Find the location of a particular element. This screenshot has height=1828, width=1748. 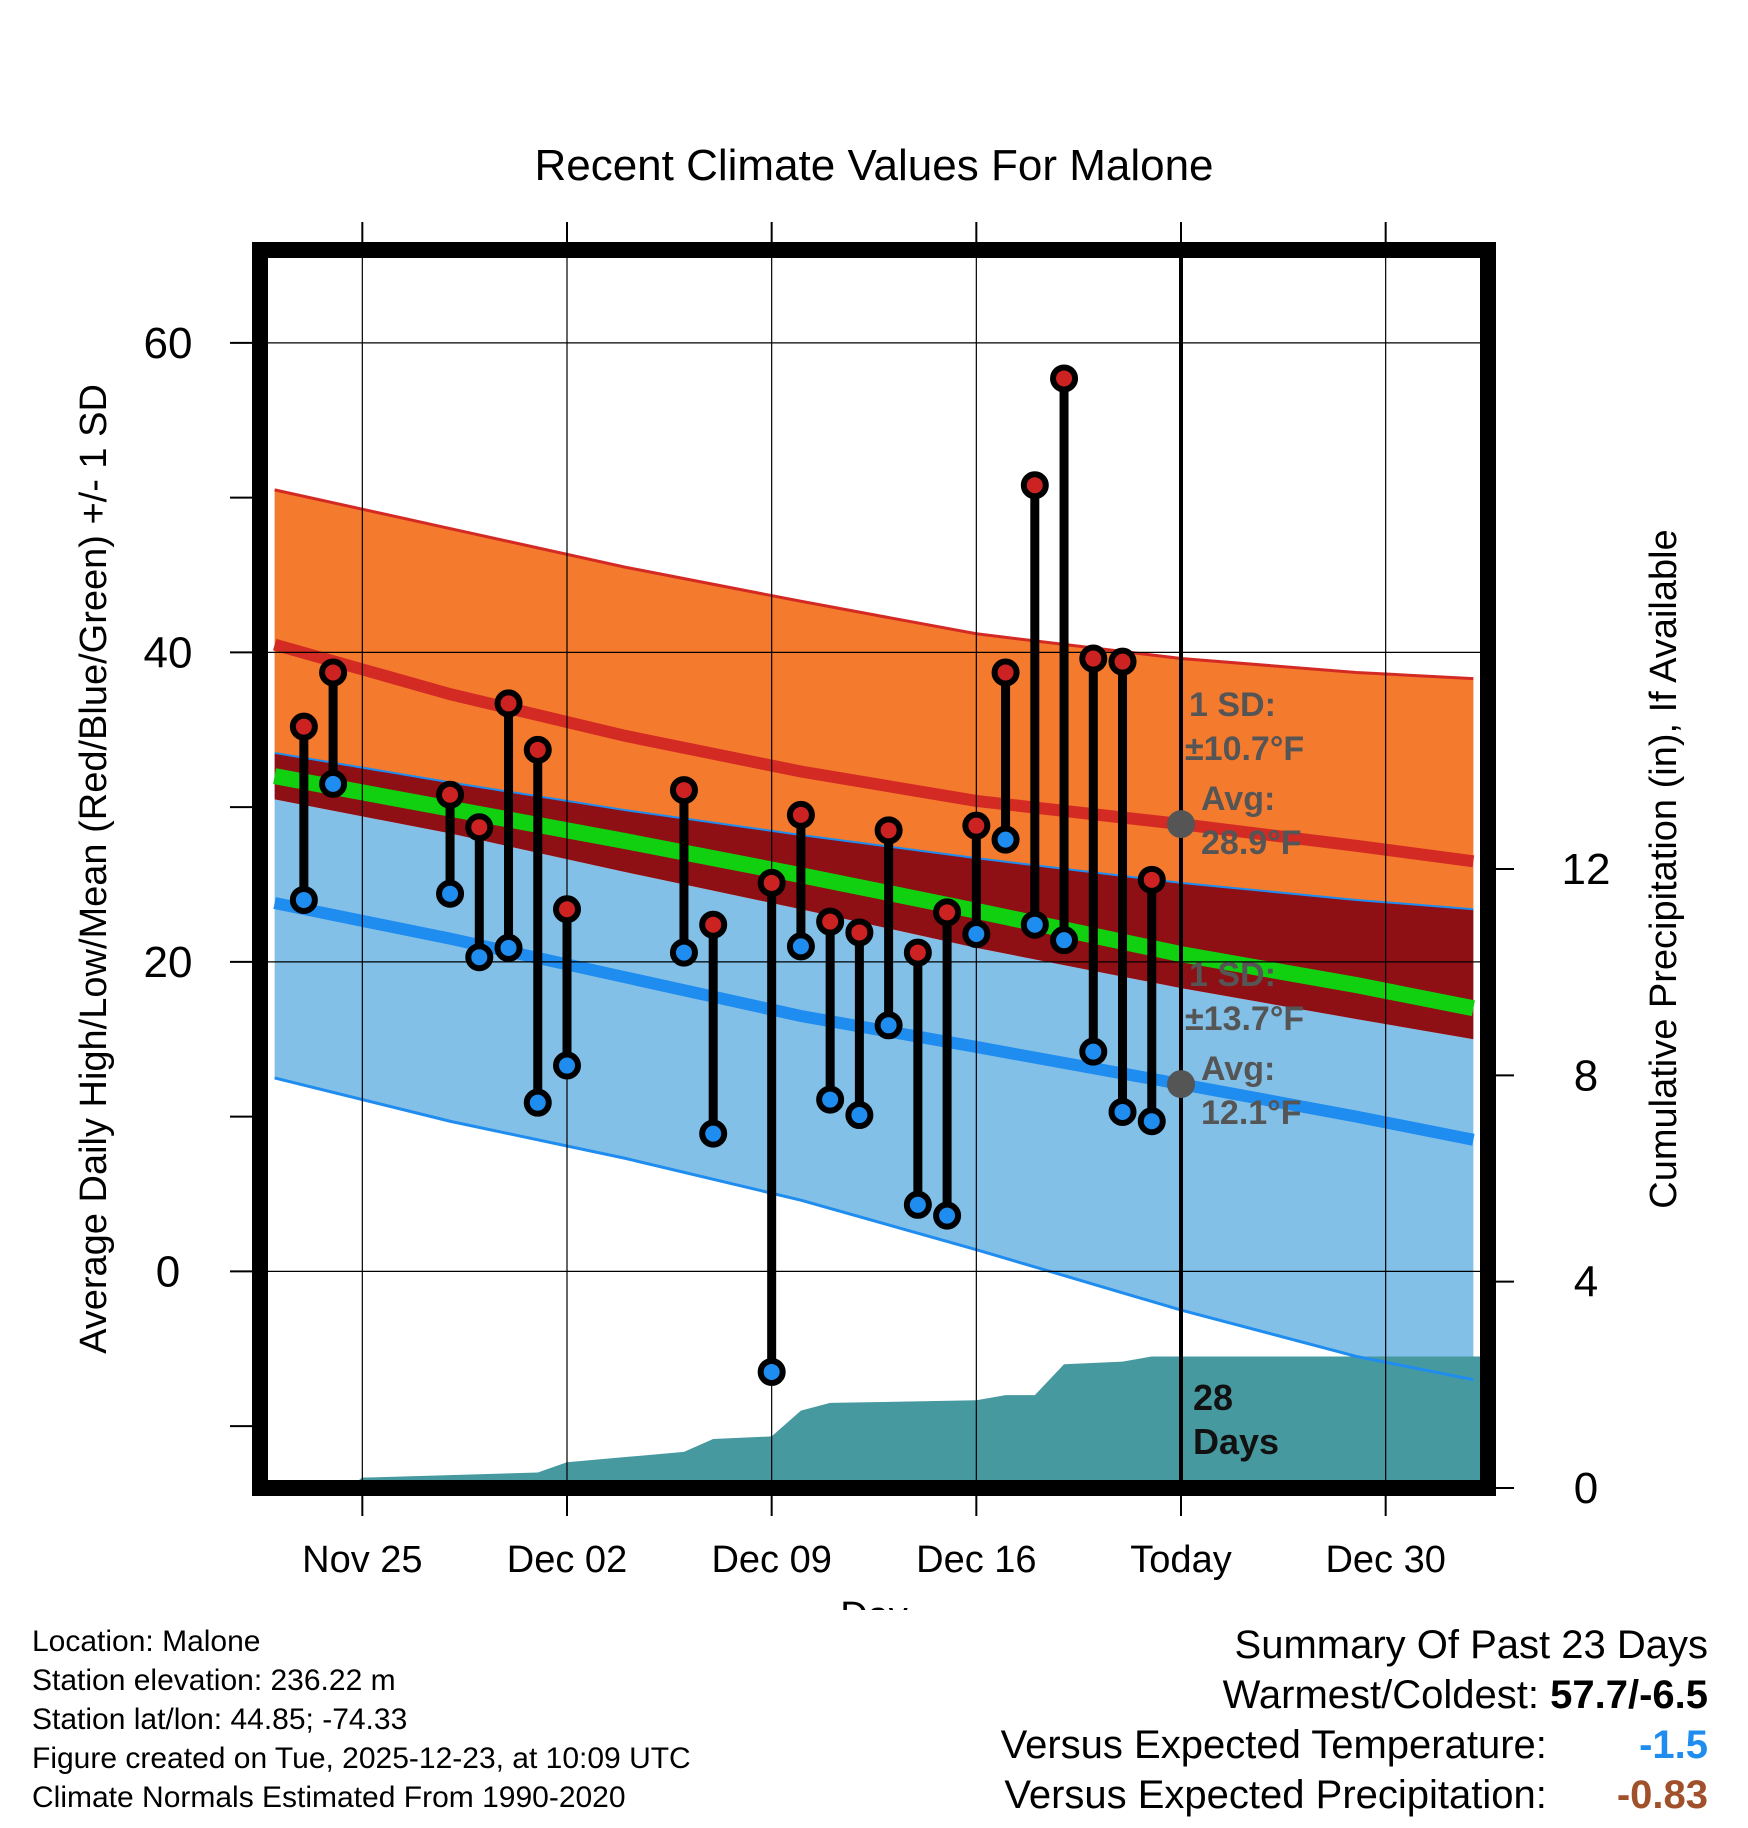

low-sd-value: ±13.7°F is located at coordinates (1244, 1019).